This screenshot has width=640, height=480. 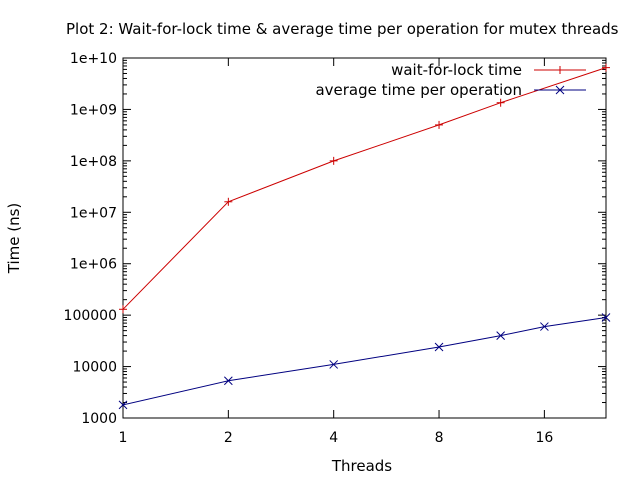 What do you see at coordinates (456, 70) in the screenshot?
I see `legend-label: wait-for-lock time` at bounding box center [456, 70].